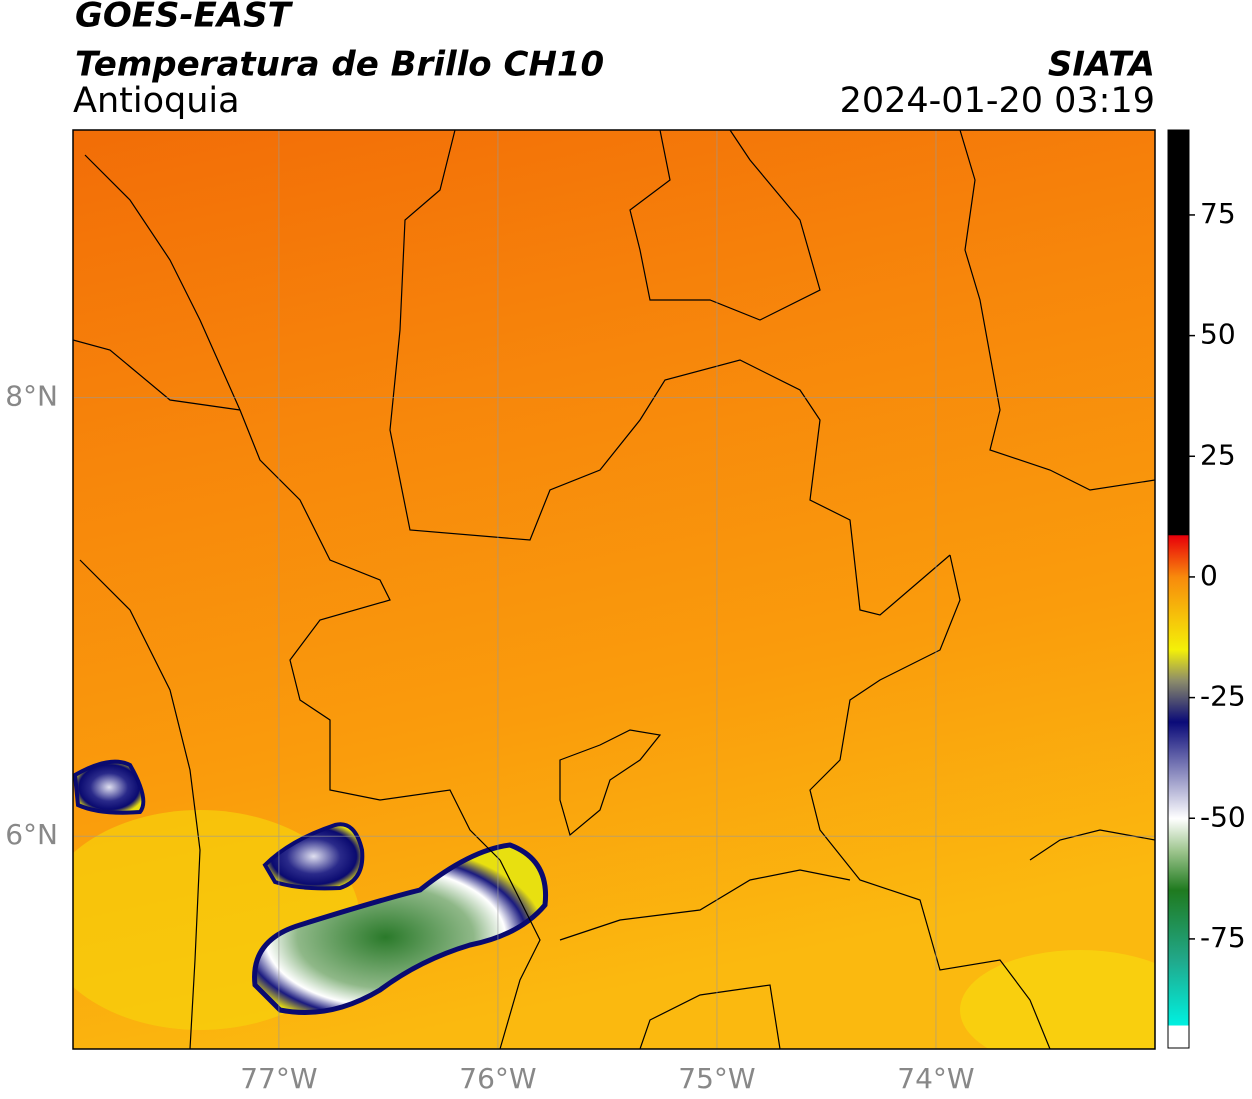 This screenshot has width=1252, height=1099. What do you see at coordinates (184, 18) in the screenshot?
I see `title: GOES-EAST` at bounding box center [184, 18].